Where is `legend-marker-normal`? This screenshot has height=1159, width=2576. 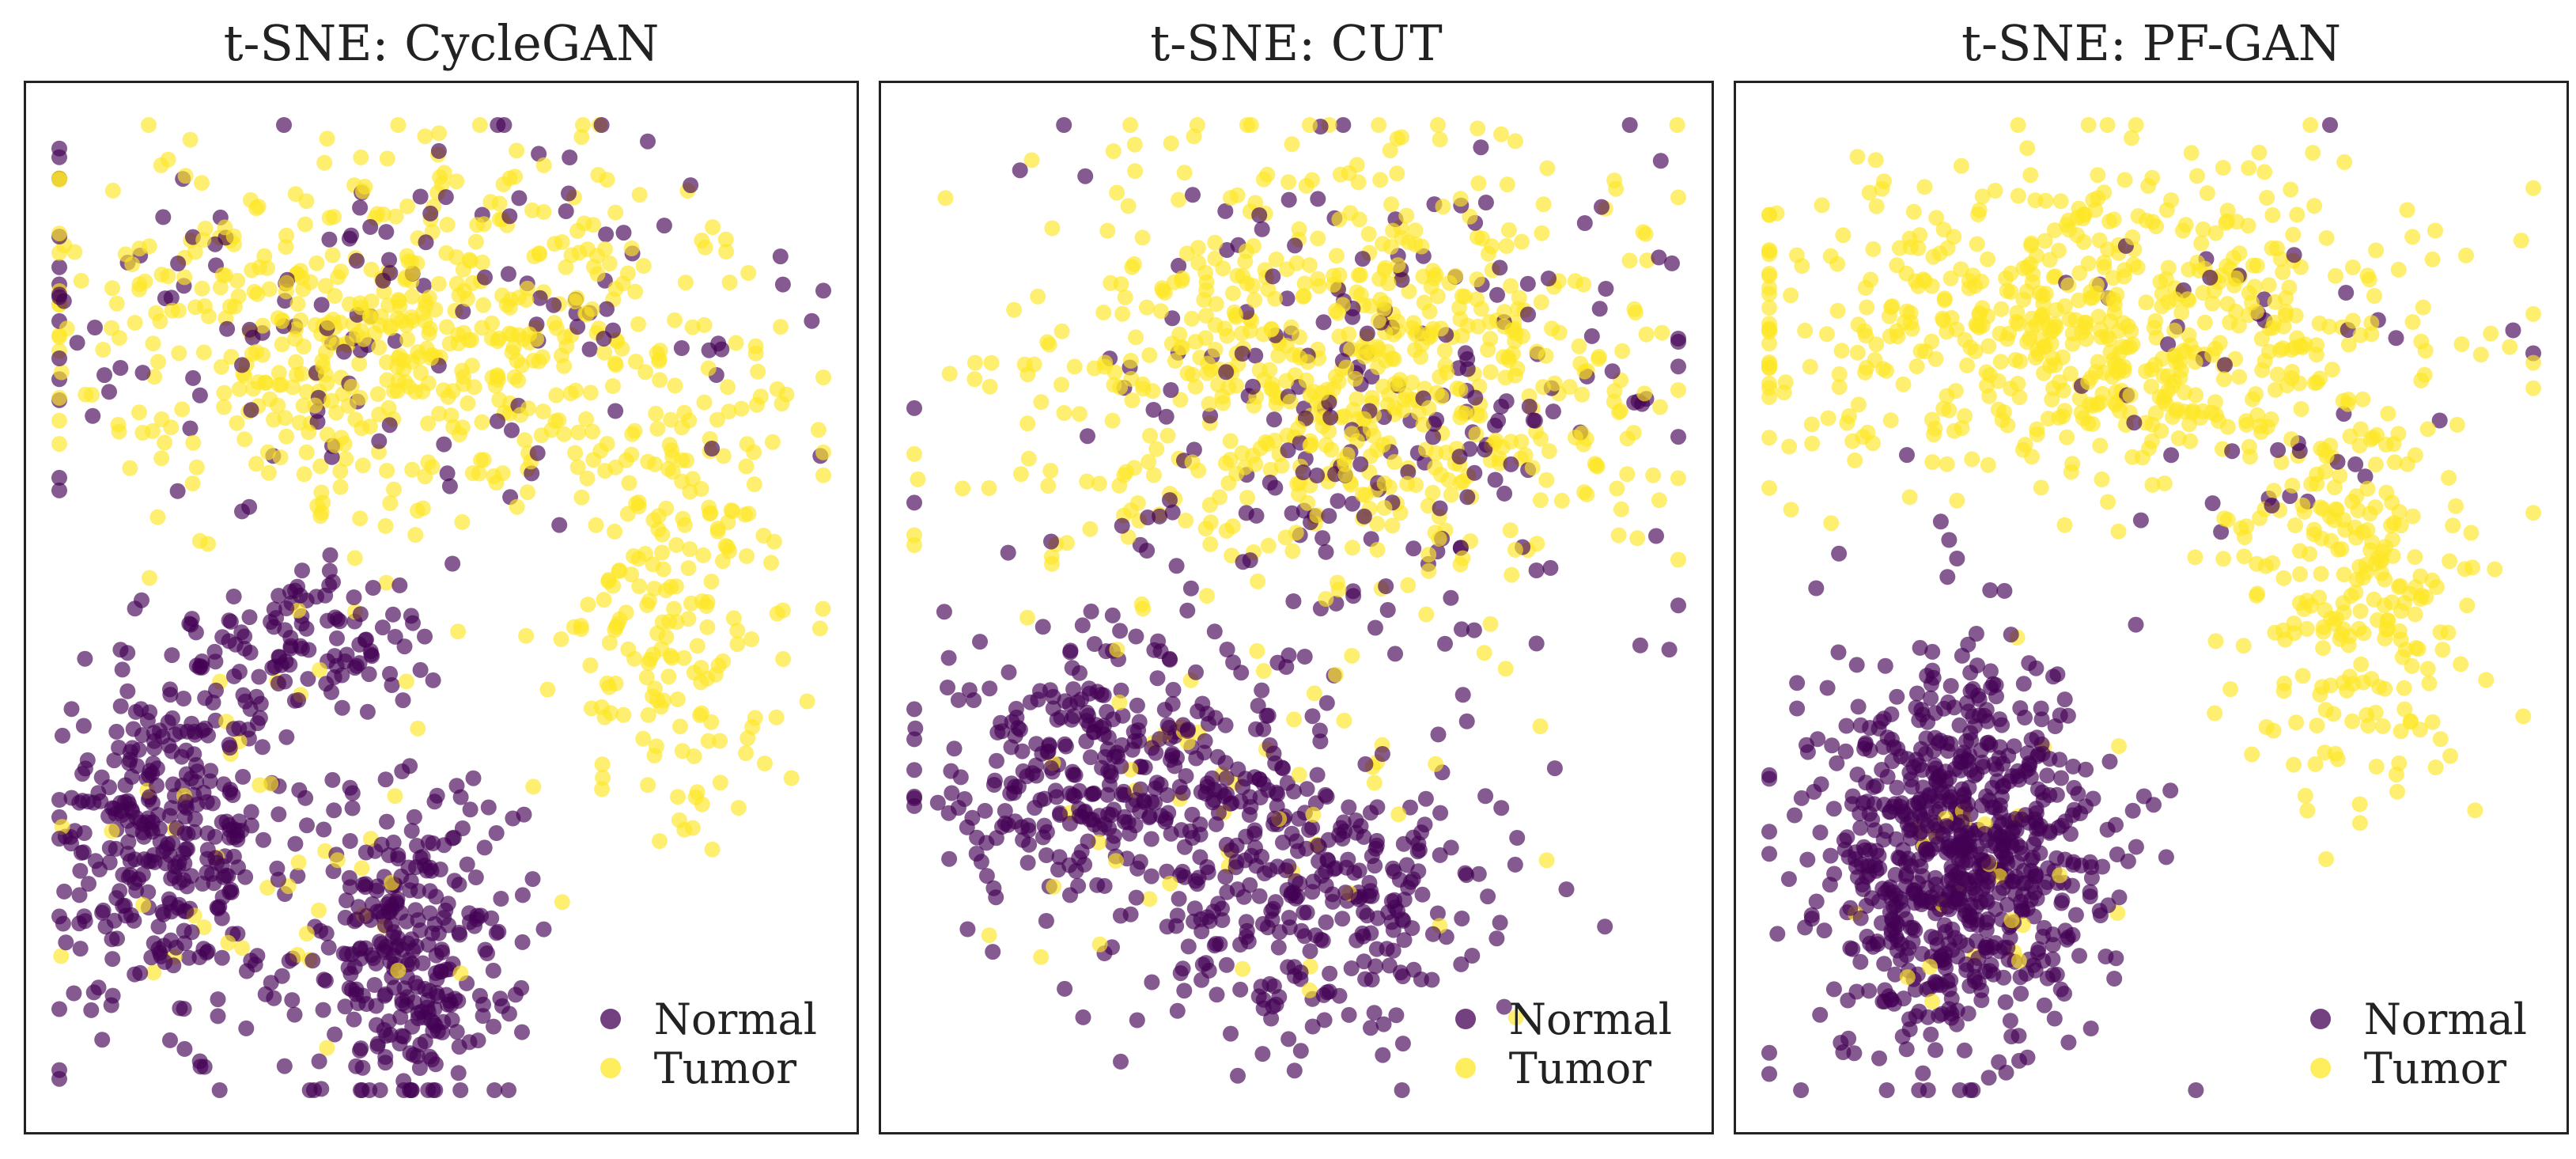
legend-marker-normal is located at coordinates (611, 1019).